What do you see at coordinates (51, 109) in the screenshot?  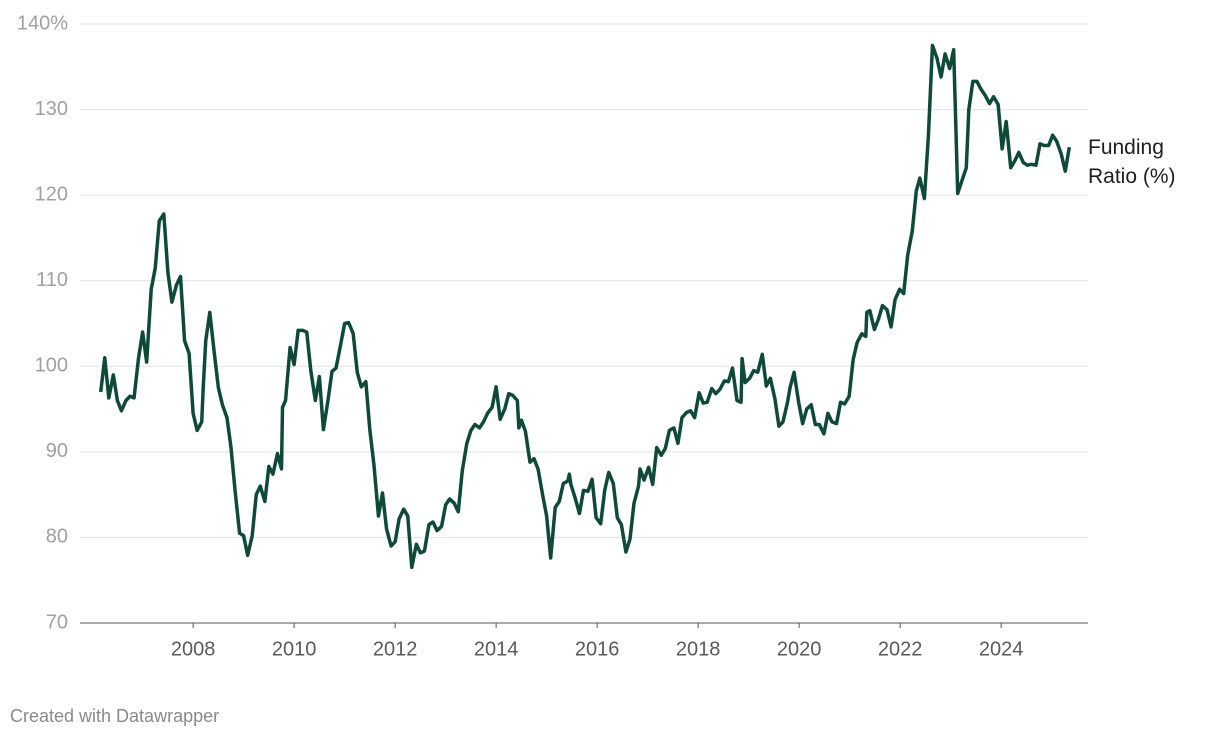 I see `y-tick-label: 130` at bounding box center [51, 109].